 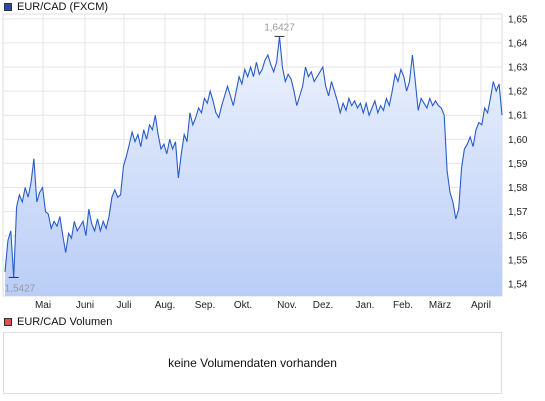 What do you see at coordinates (20, 288) in the screenshot?
I see `min-value-label: 1,5427` at bounding box center [20, 288].